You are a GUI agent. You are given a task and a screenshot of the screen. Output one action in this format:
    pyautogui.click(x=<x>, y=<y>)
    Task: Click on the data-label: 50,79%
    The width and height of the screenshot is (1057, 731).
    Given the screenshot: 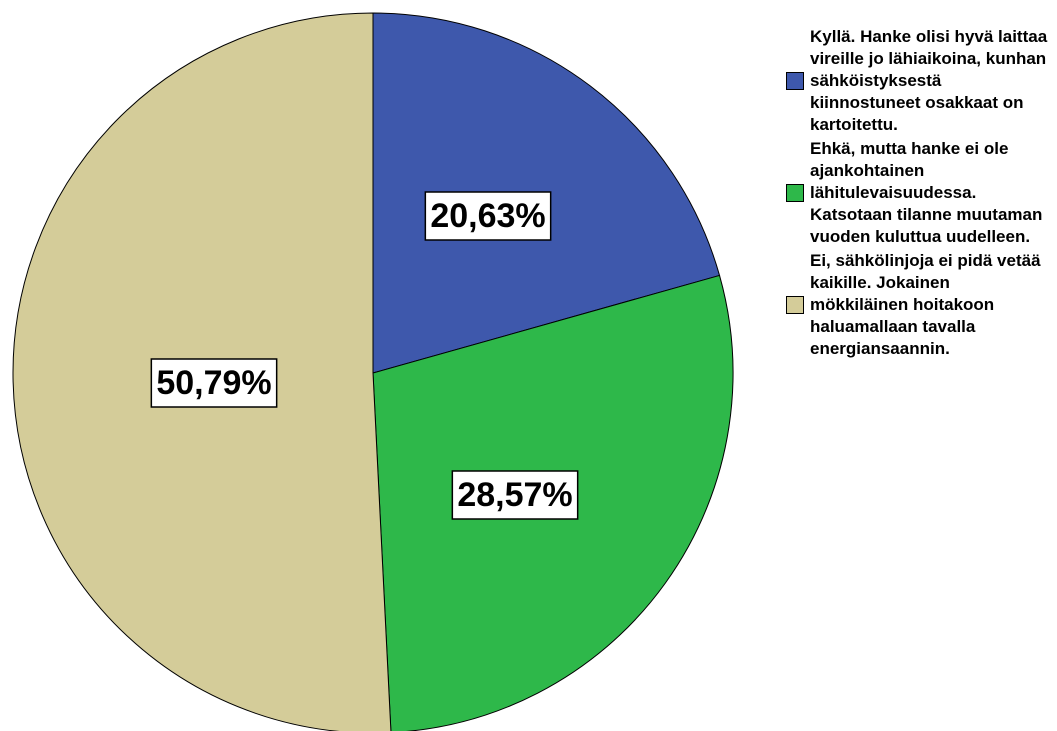 What is the action you would take?
    pyautogui.click(x=214, y=383)
    